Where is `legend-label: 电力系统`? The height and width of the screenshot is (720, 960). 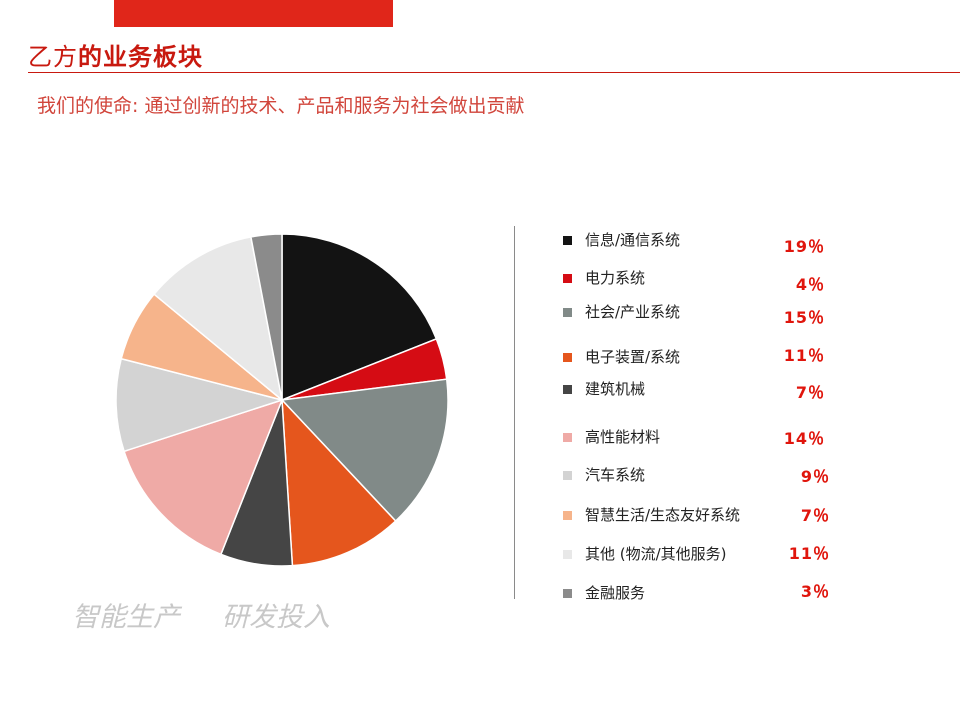
legend-label: 电力系统 is located at coordinates (615, 278).